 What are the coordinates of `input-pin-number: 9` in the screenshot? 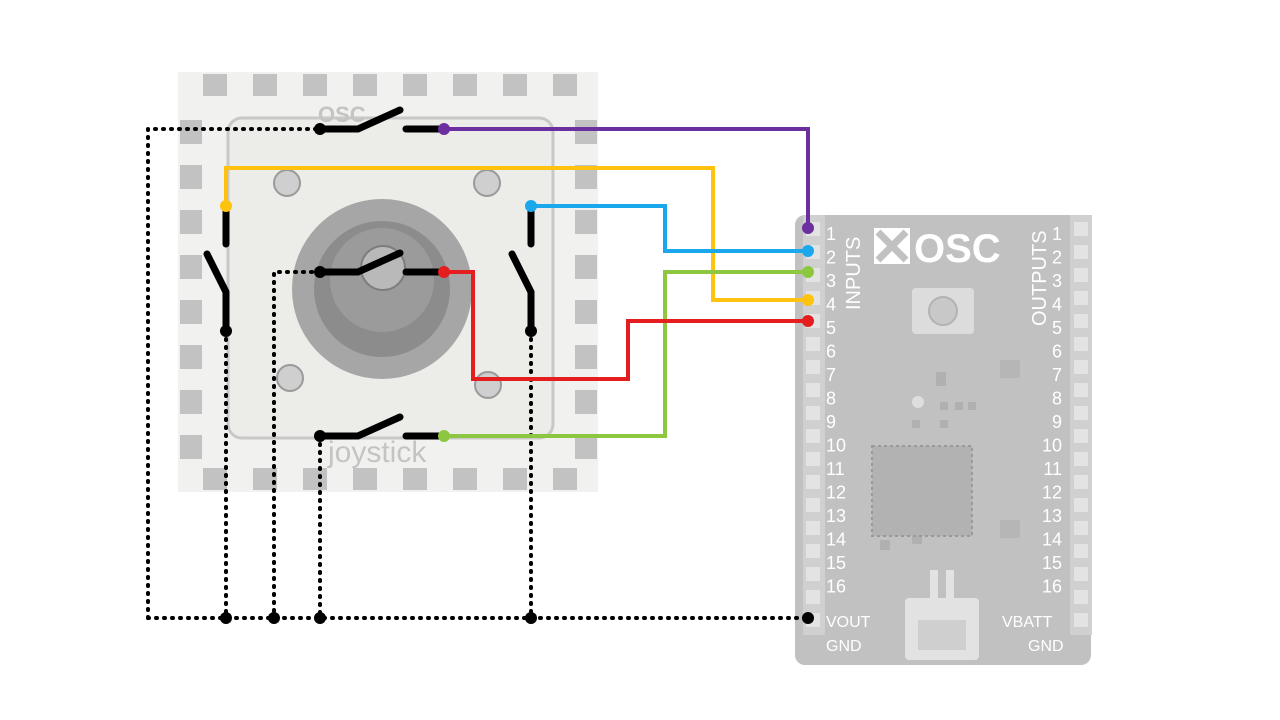 It's located at (831, 422).